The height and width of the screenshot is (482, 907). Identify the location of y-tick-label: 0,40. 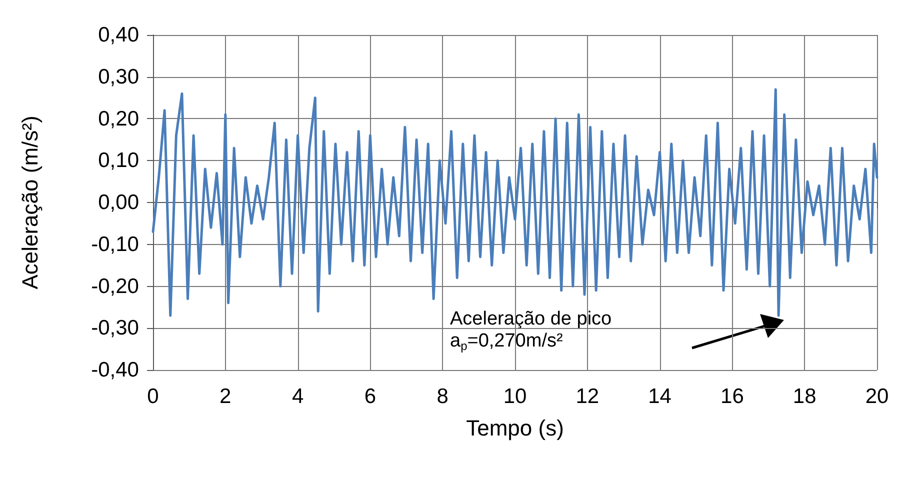
(118, 35).